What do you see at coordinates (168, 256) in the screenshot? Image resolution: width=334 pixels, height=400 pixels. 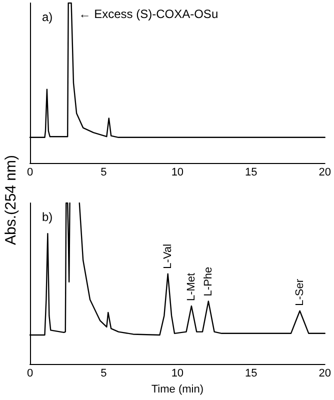 I see `annotation: L-Val` at bounding box center [168, 256].